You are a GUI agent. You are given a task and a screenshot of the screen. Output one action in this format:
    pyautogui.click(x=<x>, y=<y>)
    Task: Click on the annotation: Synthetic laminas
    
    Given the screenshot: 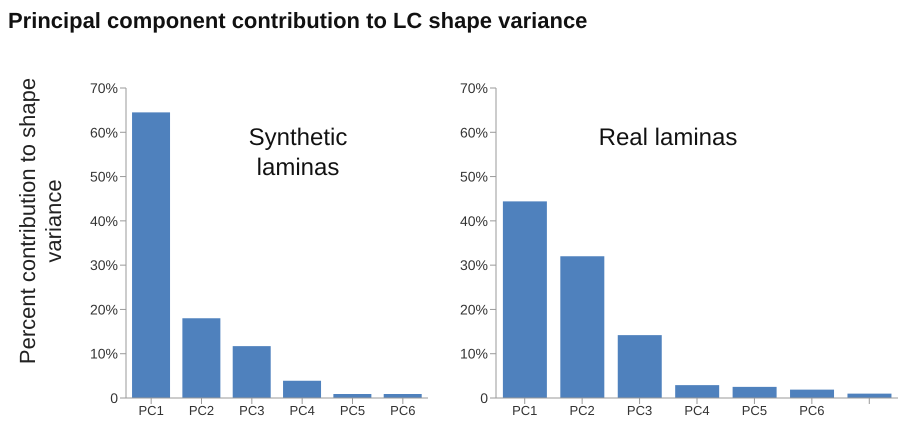 What is the action you would take?
    pyautogui.click(x=298, y=153)
    